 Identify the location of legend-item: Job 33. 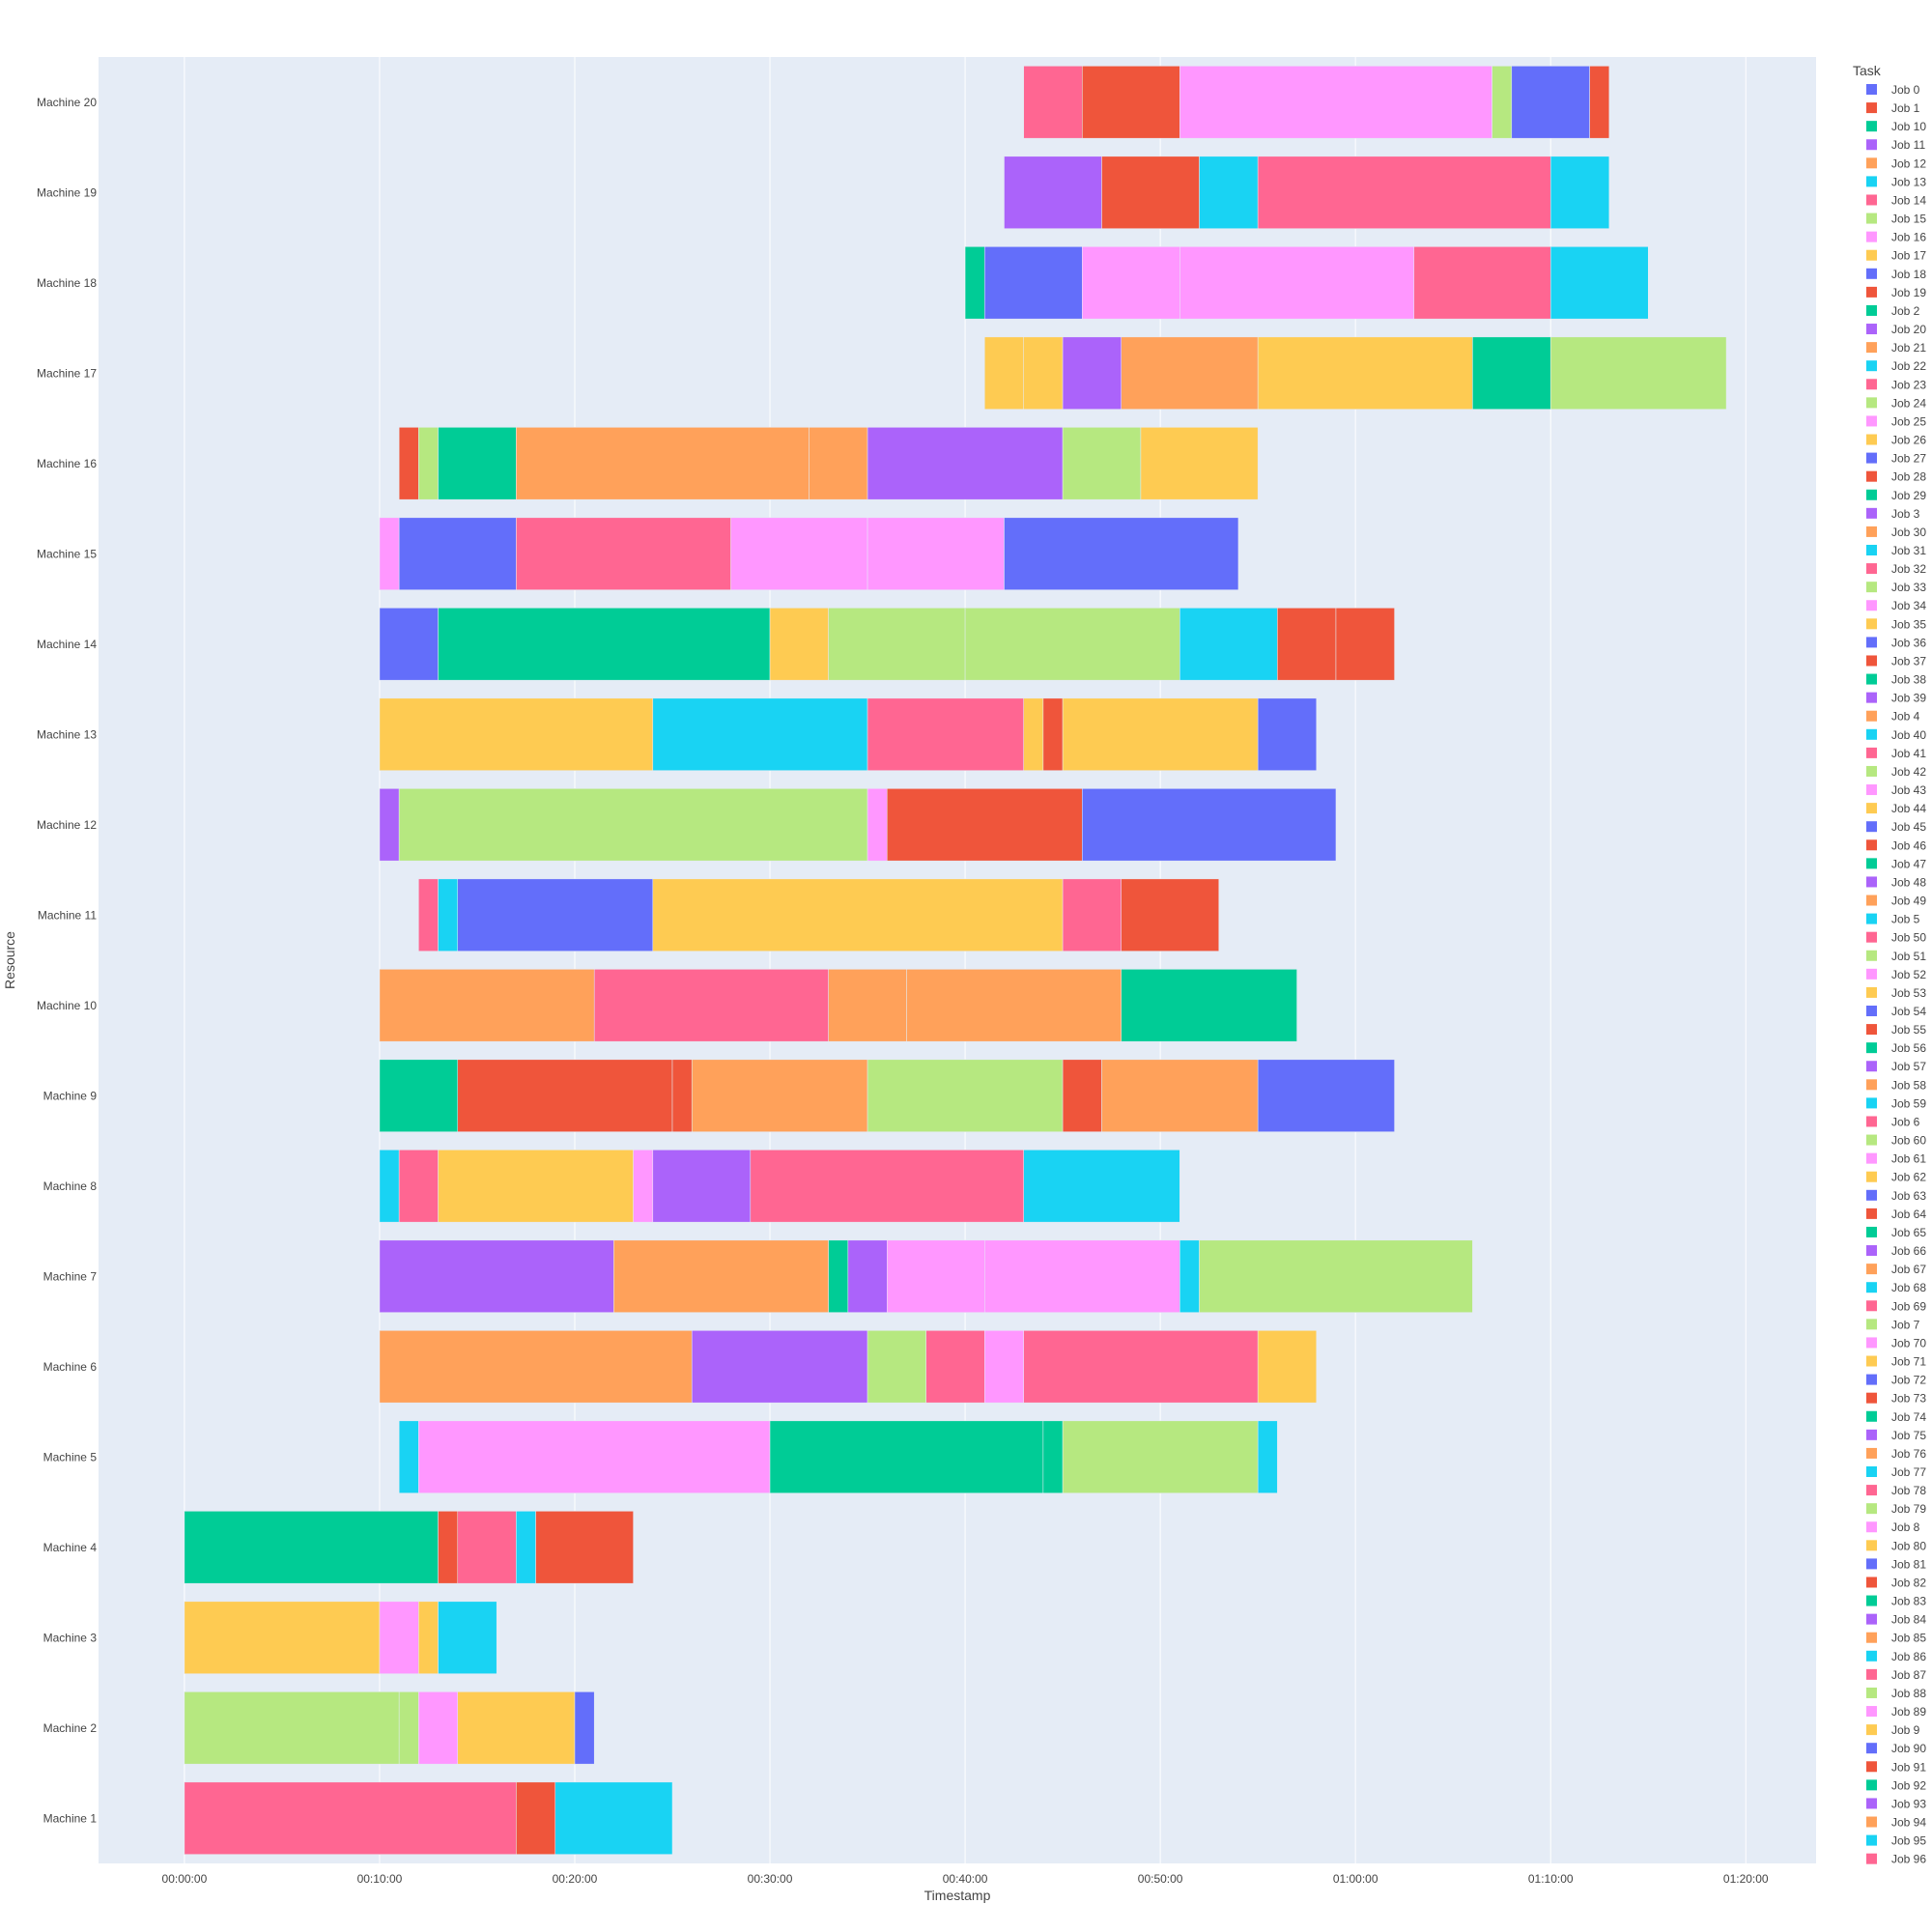
(1896, 587).